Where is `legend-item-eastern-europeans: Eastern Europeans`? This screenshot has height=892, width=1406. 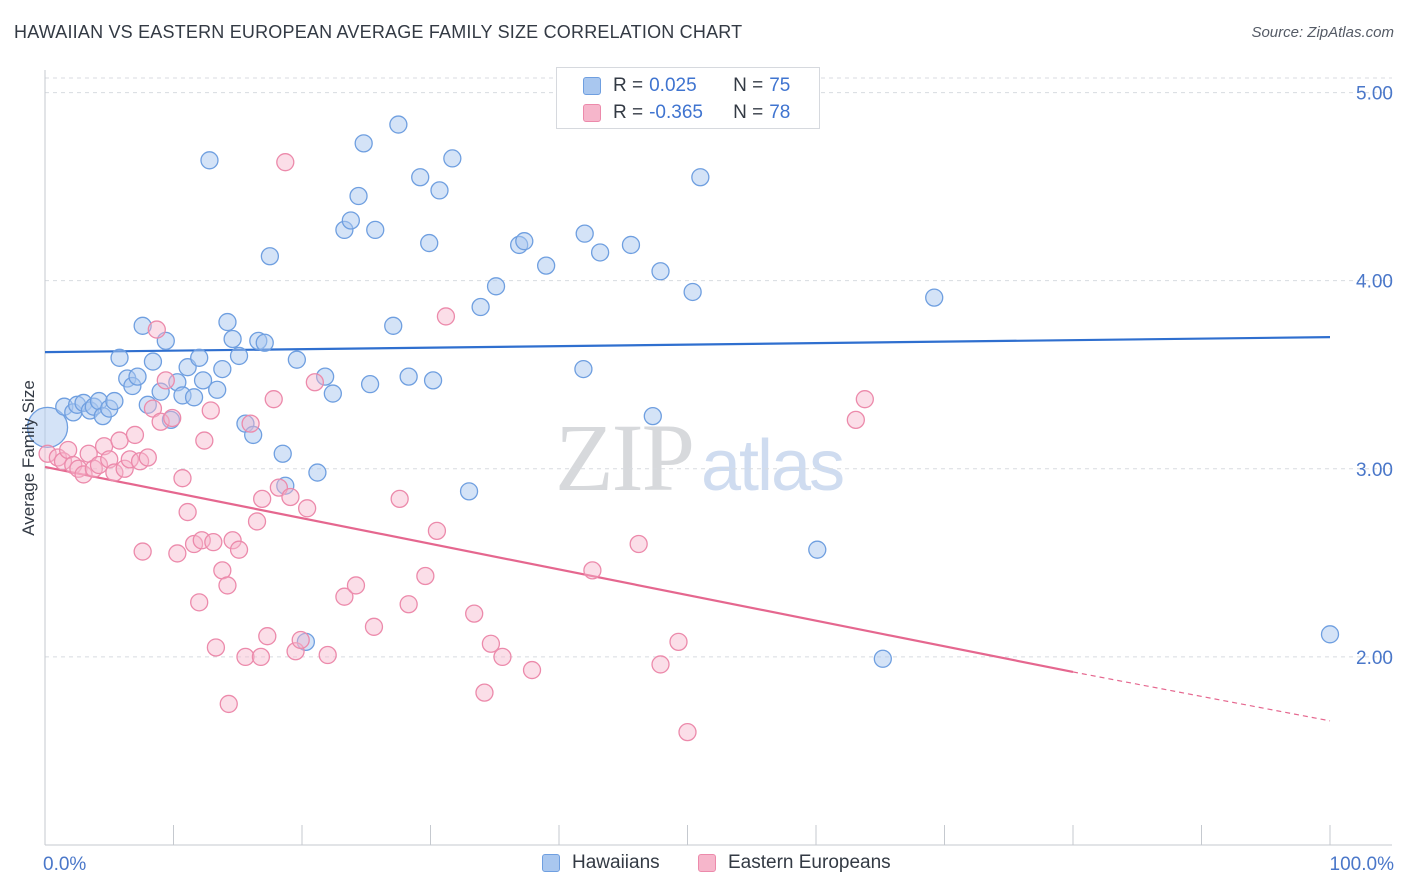
legend-item-eastern-europeans: Eastern Europeans is located at coordinates (794, 863).